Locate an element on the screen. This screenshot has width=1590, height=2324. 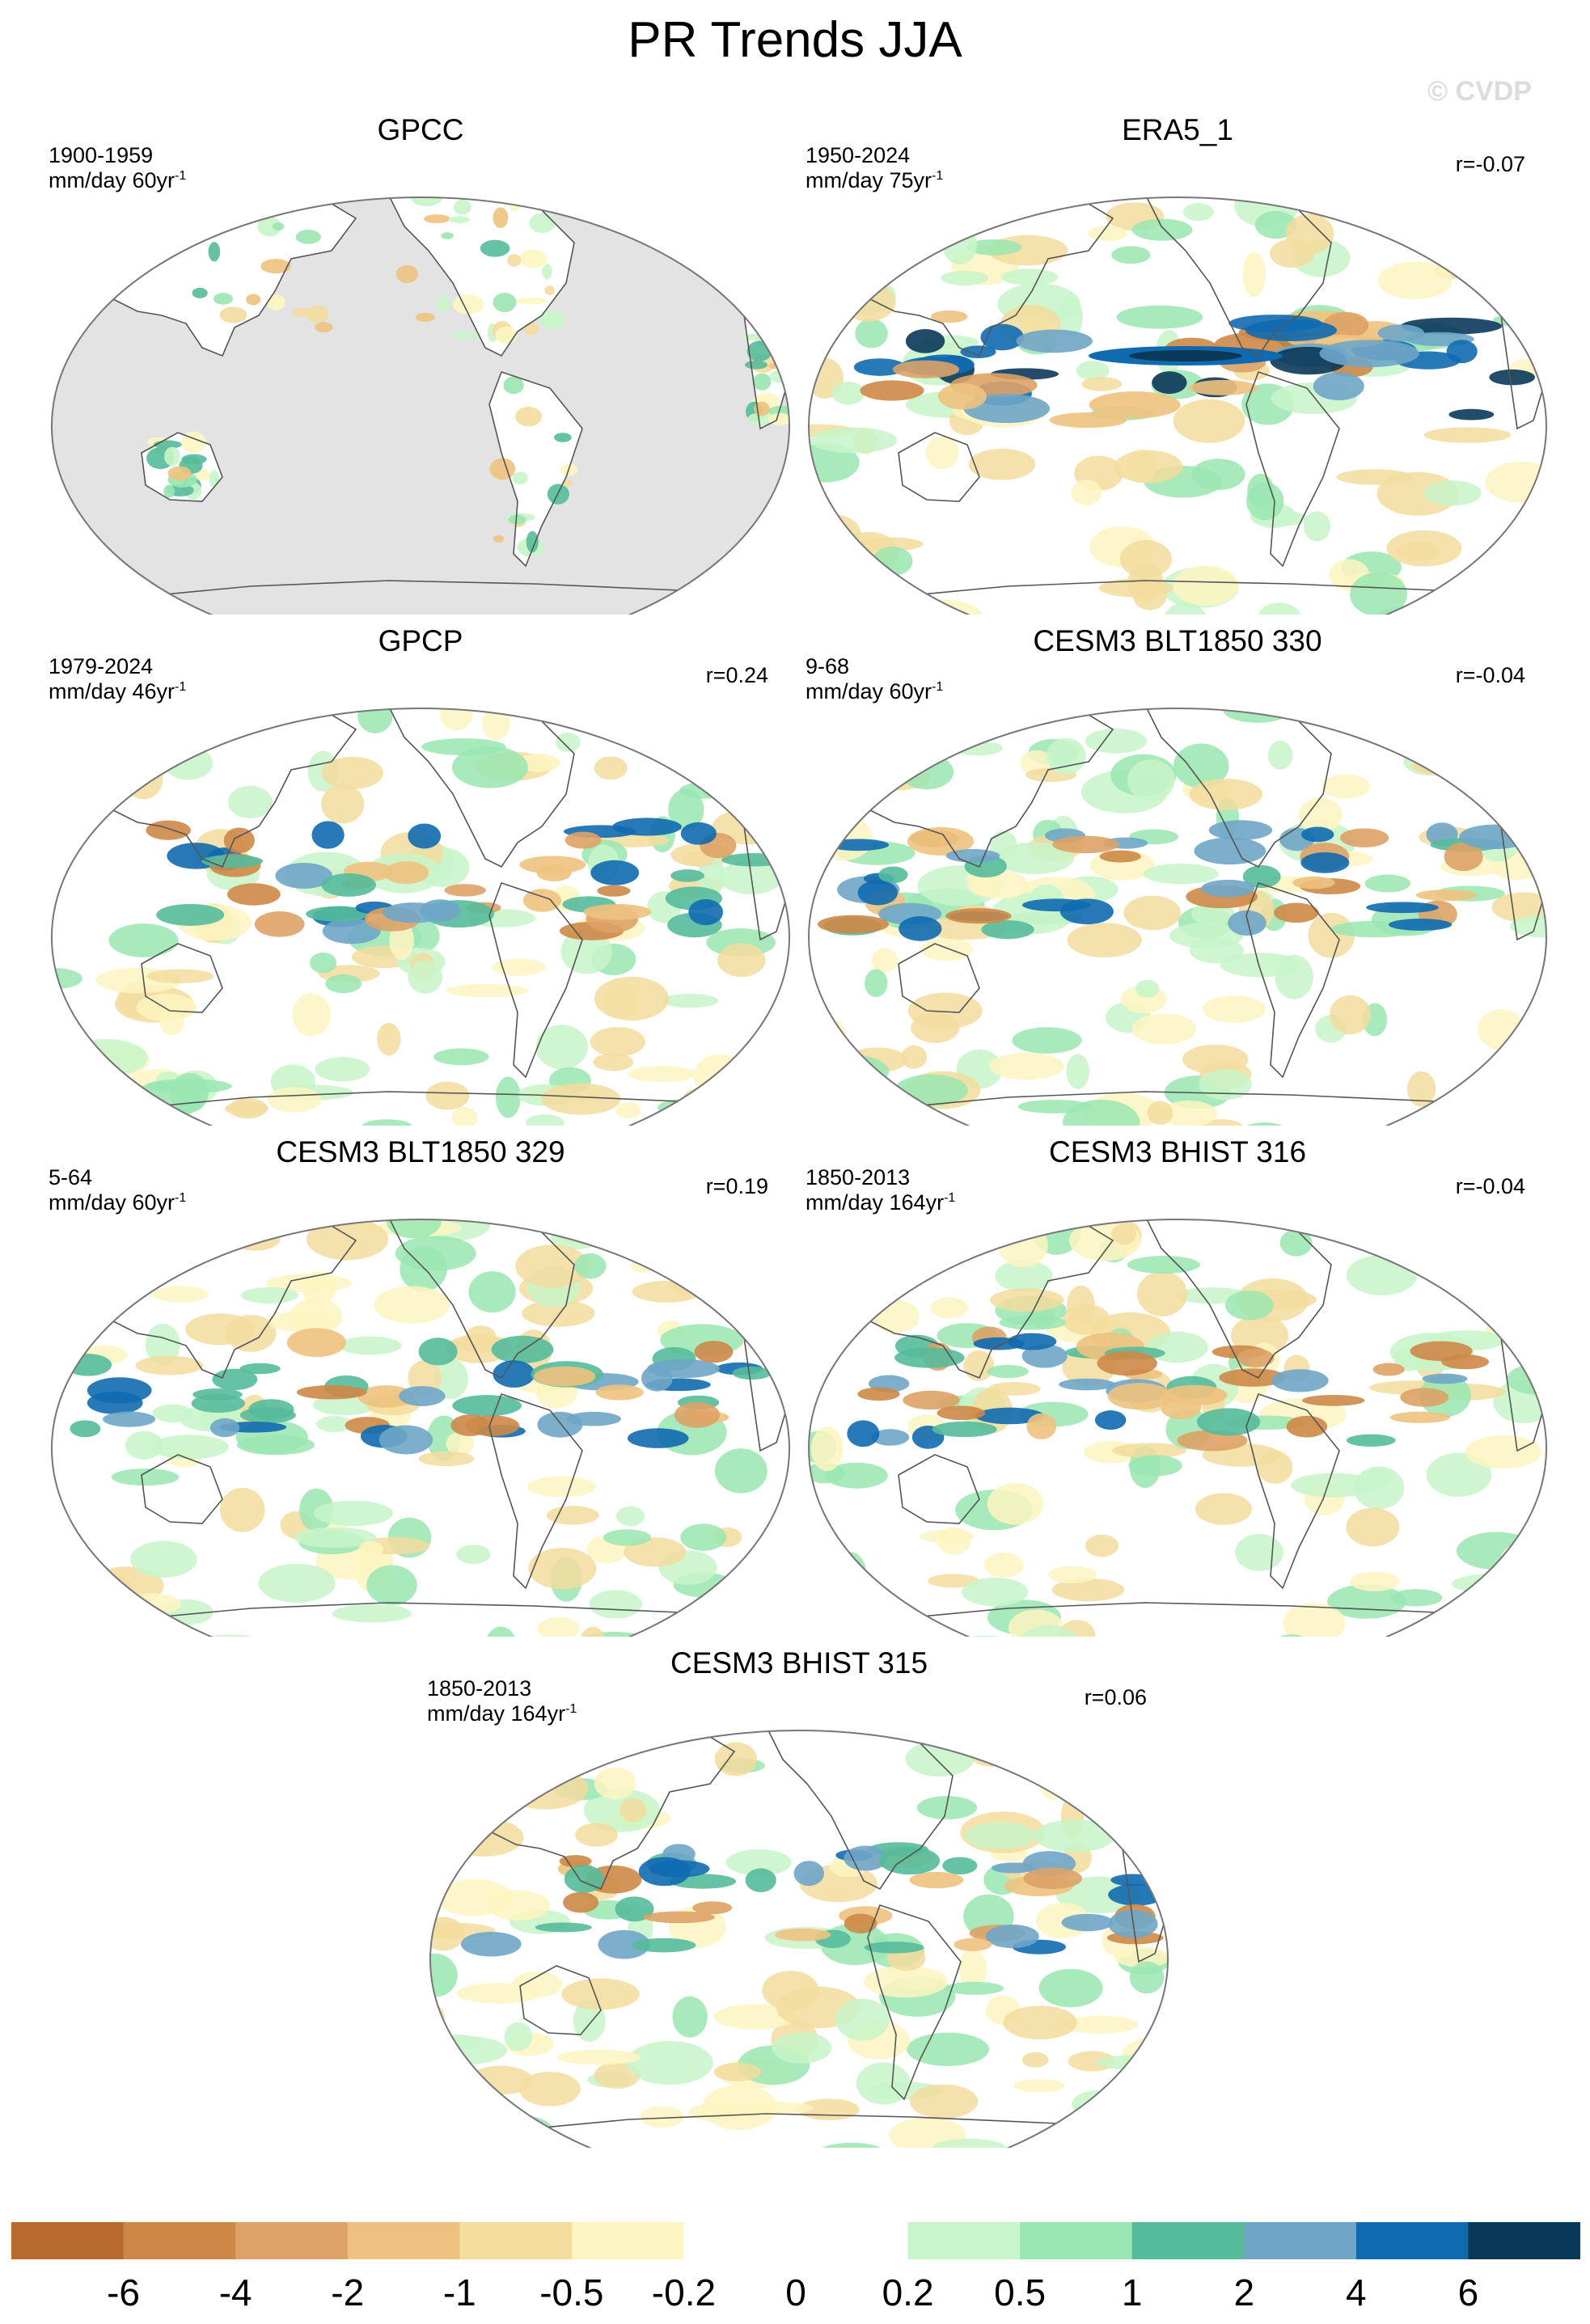
panel-title: GPCP is located at coordinates (420, 640).